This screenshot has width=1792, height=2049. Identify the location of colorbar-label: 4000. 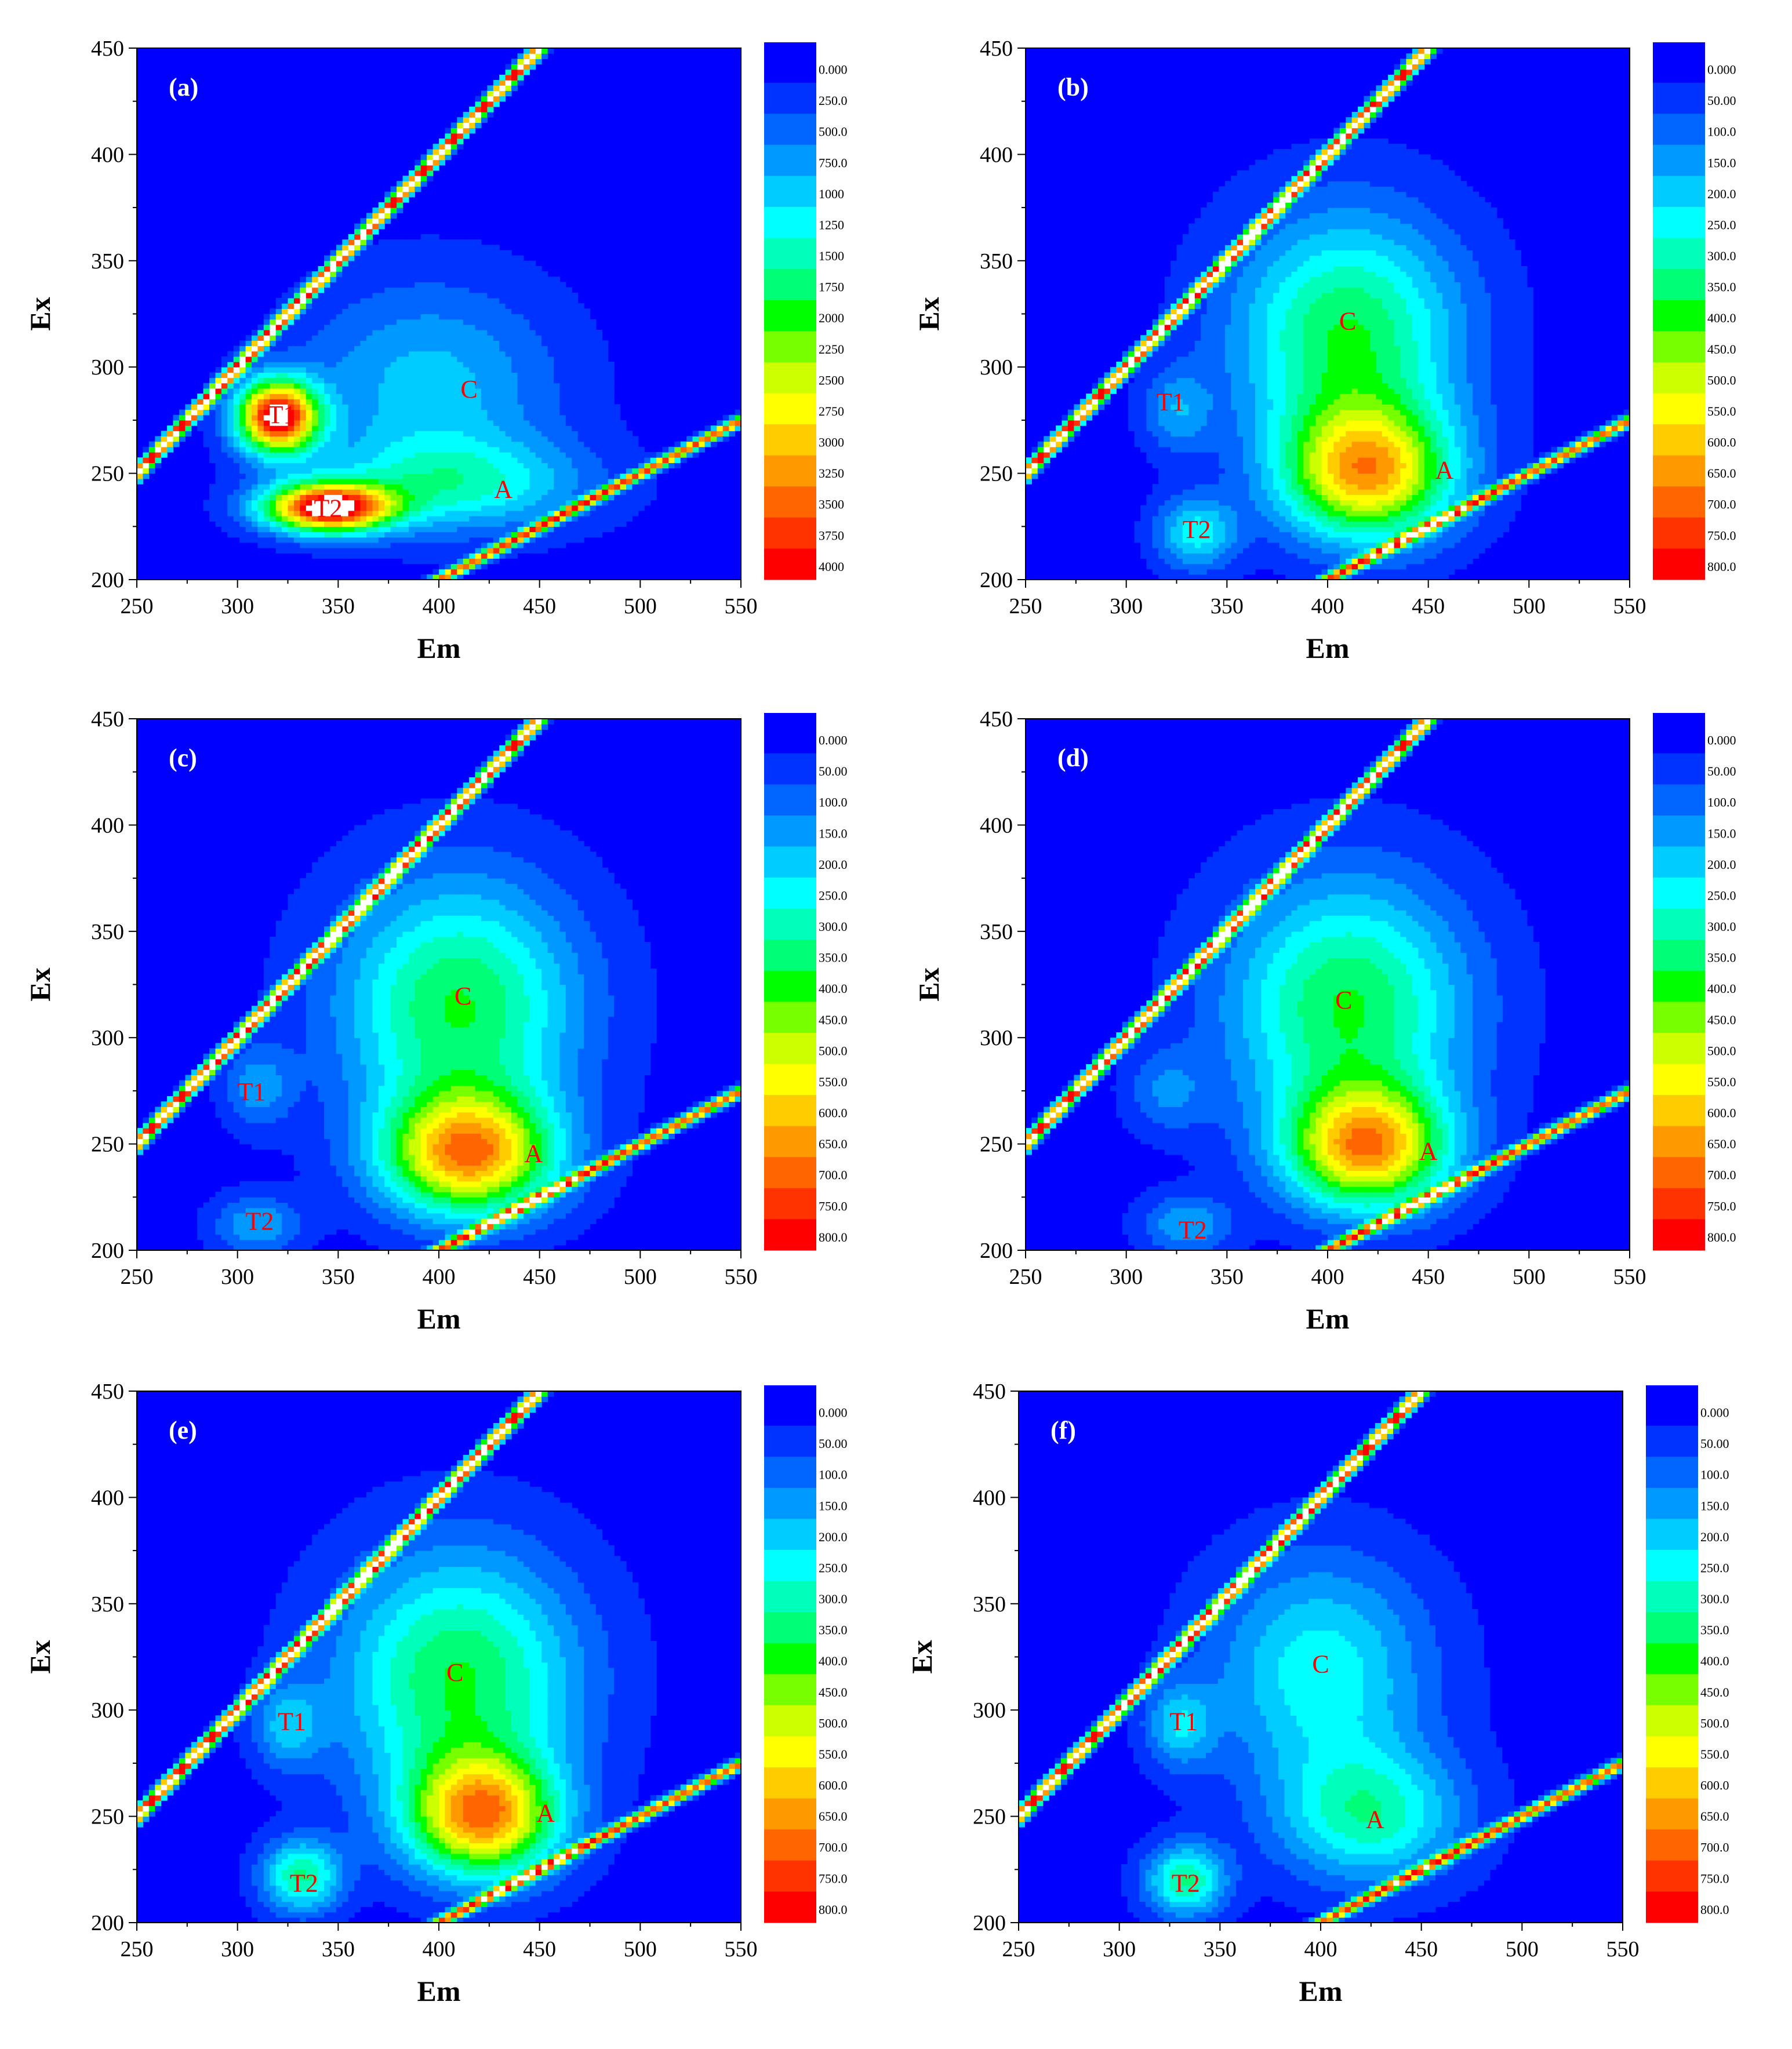
(831, 566).